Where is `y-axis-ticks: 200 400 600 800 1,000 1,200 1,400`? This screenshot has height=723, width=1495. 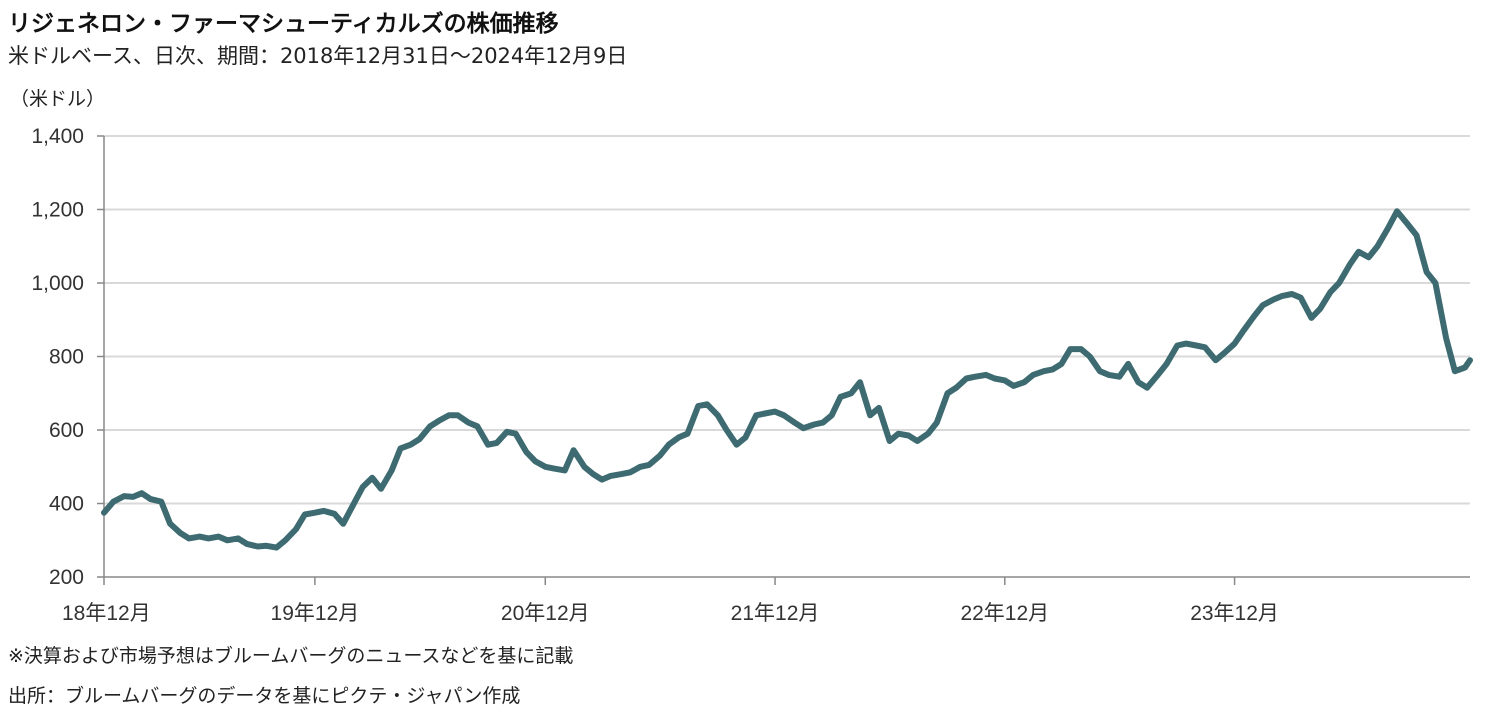 y-axis-ticks: 200 400 600 800 1,000 1,200 1,400 is located at coordinates (67, 357).